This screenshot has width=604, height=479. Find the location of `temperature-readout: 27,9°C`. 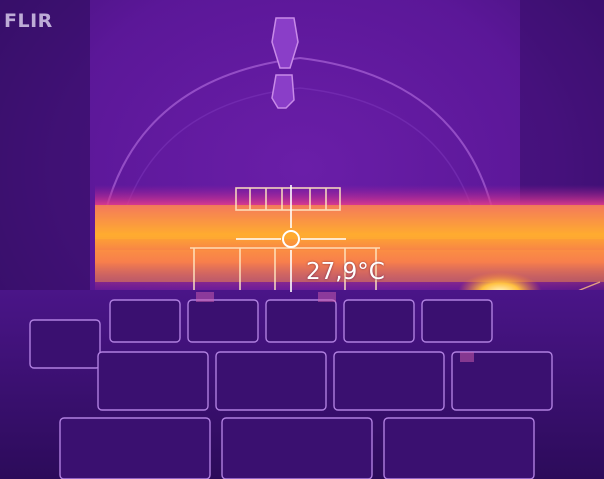

temperature-readout: 27,9°C is located at coordinates (345, 272).